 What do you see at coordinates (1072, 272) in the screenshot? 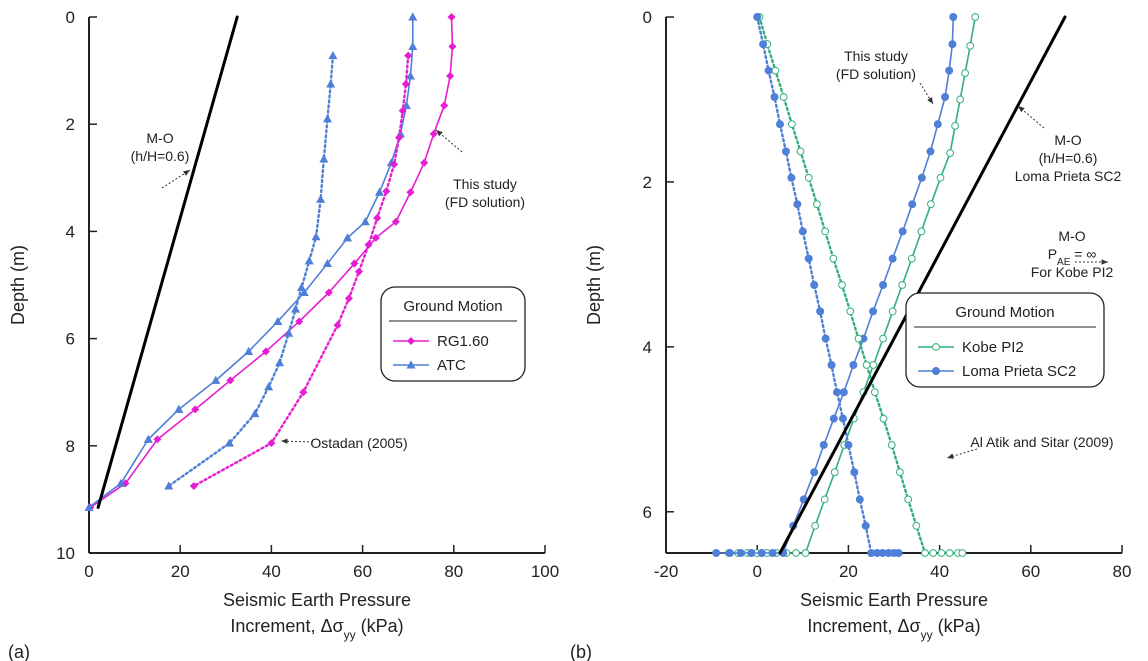
I see `annotation-text: For Kobe PI2` at bounding box center [1072, 272].